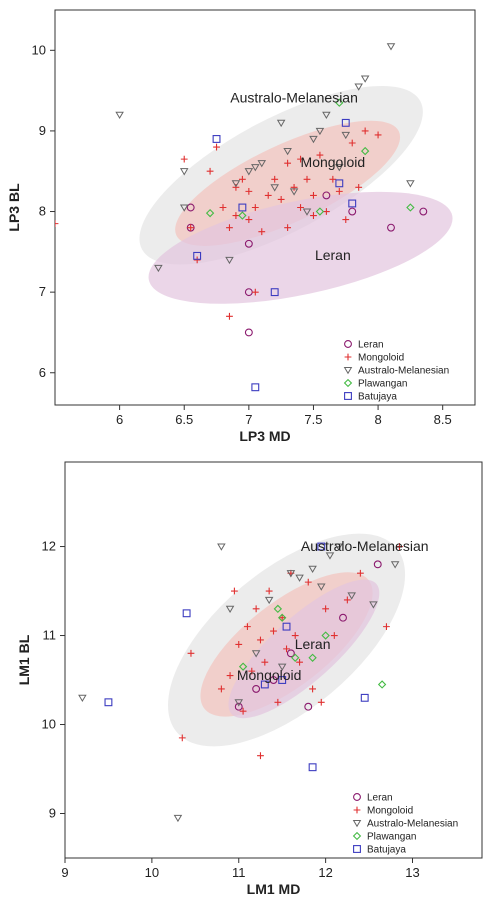 This screenshot has height=905, width=489. Describe the element at coordinates (152, 872) in the screenshot. I see `x-tick-label: 10` at that location.